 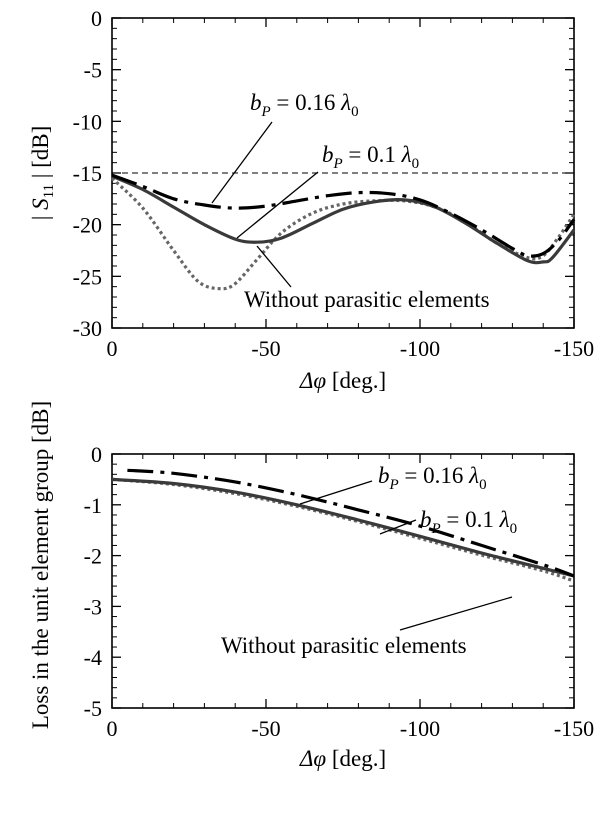 What do you see at coordinates (87, 328) in the screenshot?
I see `y-tick-label: -30` at bounding box center [87, 328].